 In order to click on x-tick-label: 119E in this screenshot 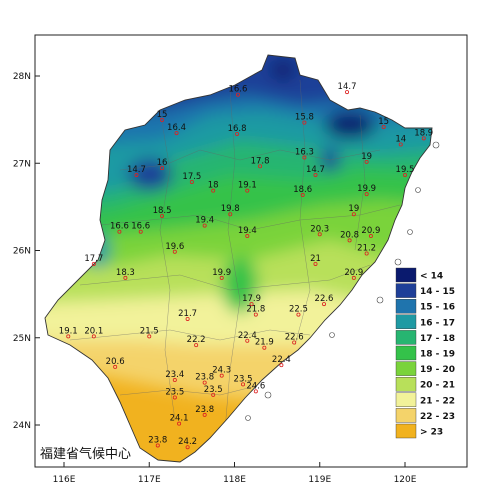, I will do `click(319, 480)`.